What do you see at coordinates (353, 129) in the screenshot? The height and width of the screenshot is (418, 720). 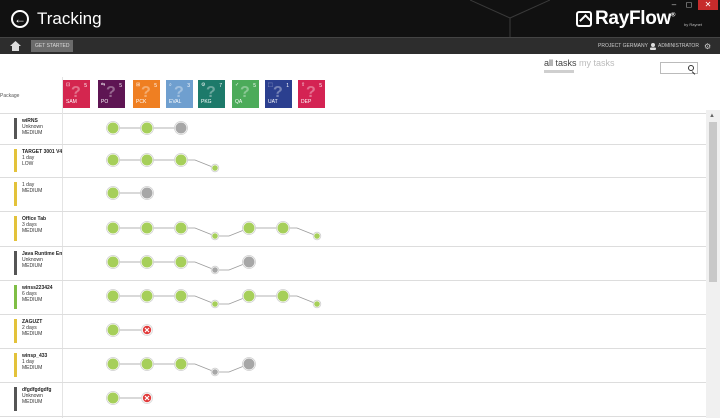 I see `table-row: wiRNS Unknown MEDIUM` at bounding box center [353, 129].